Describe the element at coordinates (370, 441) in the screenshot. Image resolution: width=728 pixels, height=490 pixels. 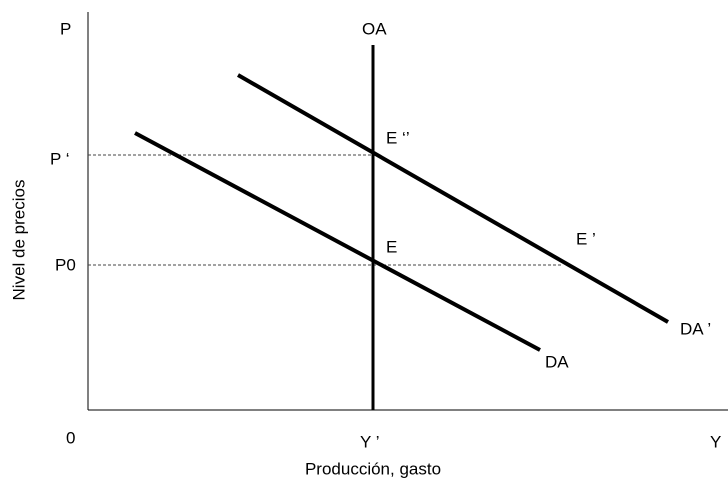
I see `y-prime-label: Y ’` at that location.